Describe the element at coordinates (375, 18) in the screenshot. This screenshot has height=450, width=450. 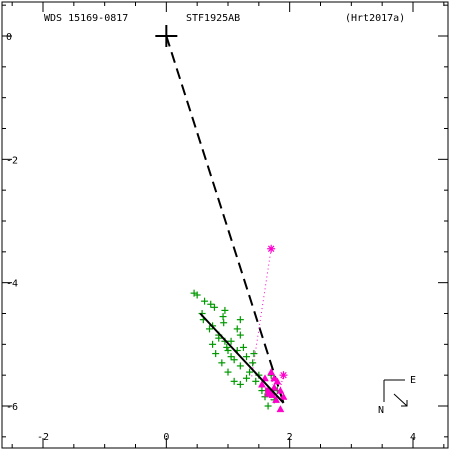
I see `reference-label: (Hrt2017a)` at that location.